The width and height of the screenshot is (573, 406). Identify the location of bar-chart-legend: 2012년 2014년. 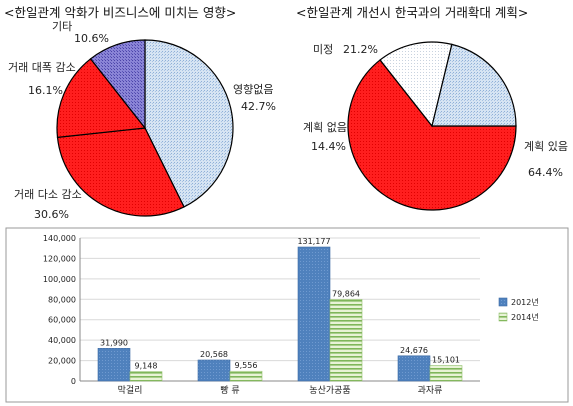
(518, 309).